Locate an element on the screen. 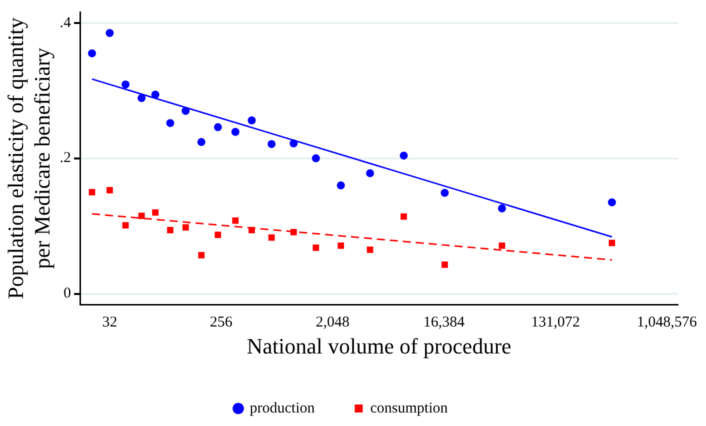  legend-label: production is located at coordinates (283, 408).